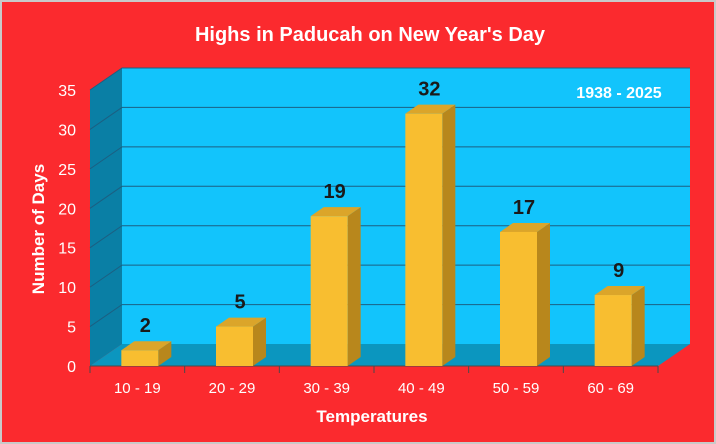  What do you see at coordinates (71, 367) in the screenshot?
I see `y-tick-label: 0` at bounding box center [71, 367].